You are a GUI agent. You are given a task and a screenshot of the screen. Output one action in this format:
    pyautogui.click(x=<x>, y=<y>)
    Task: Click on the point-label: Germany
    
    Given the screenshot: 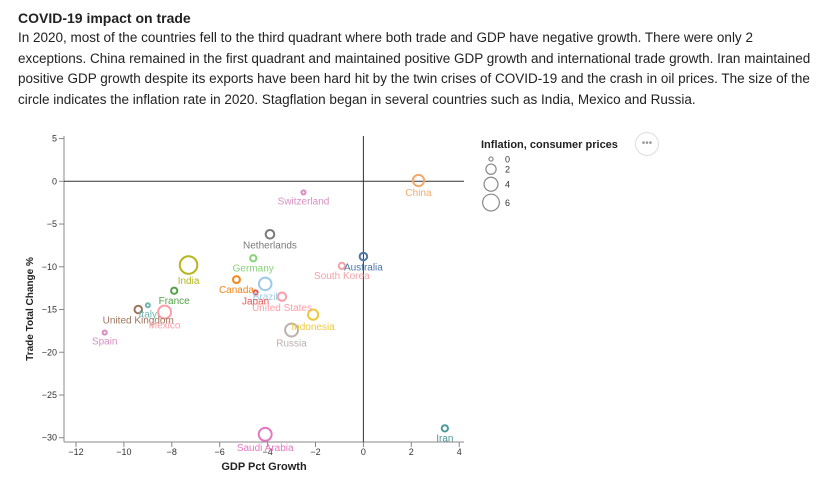 What is the action you would take?
    pyautogui.click(x=253, y=268)
    